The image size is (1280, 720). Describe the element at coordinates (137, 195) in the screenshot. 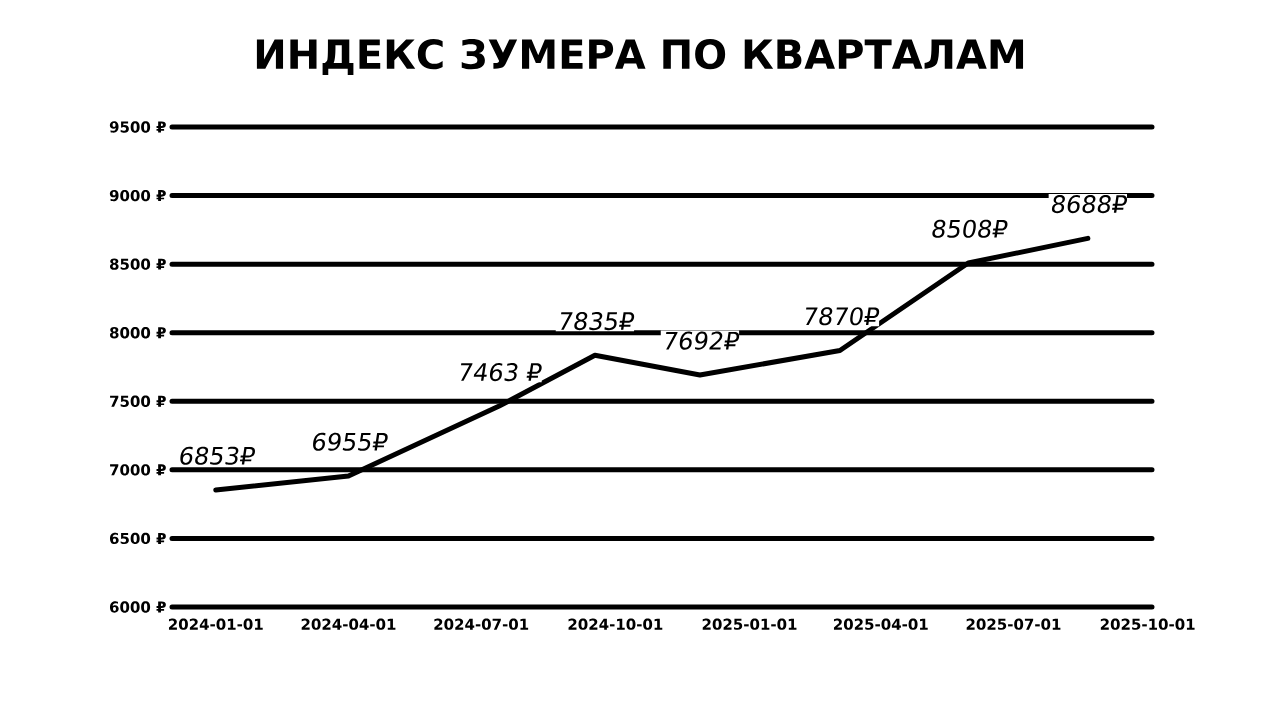

I see `y-tick-label: 9000 ₽` at that location.